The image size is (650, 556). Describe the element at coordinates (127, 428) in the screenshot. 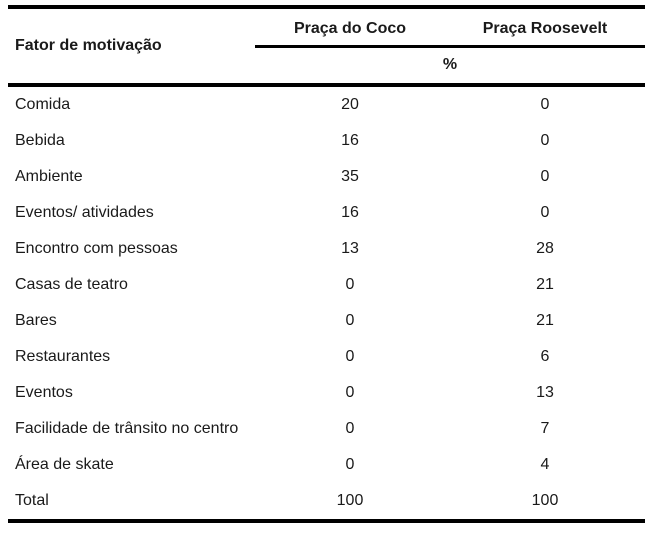

I see `row-label: Facilidade de trânsito no centro` at that location.